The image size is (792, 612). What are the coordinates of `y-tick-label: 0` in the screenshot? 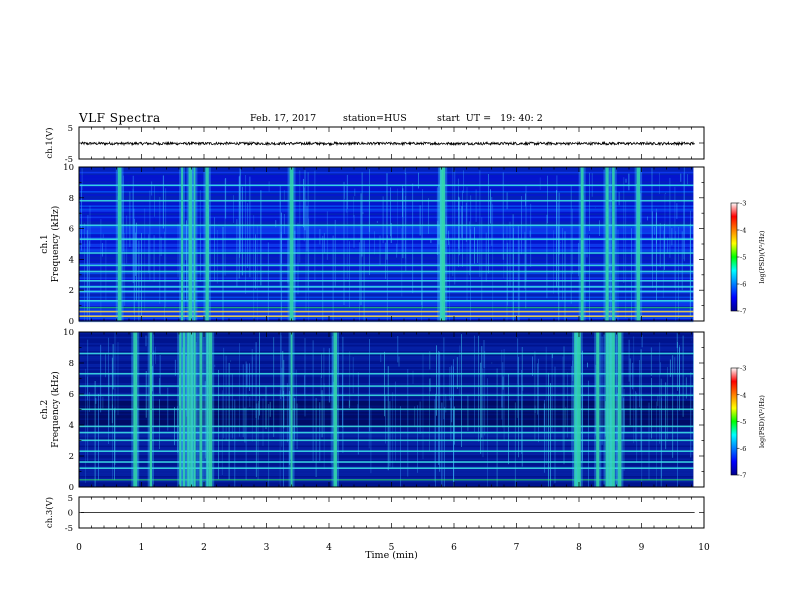 It's located at (71, 322).